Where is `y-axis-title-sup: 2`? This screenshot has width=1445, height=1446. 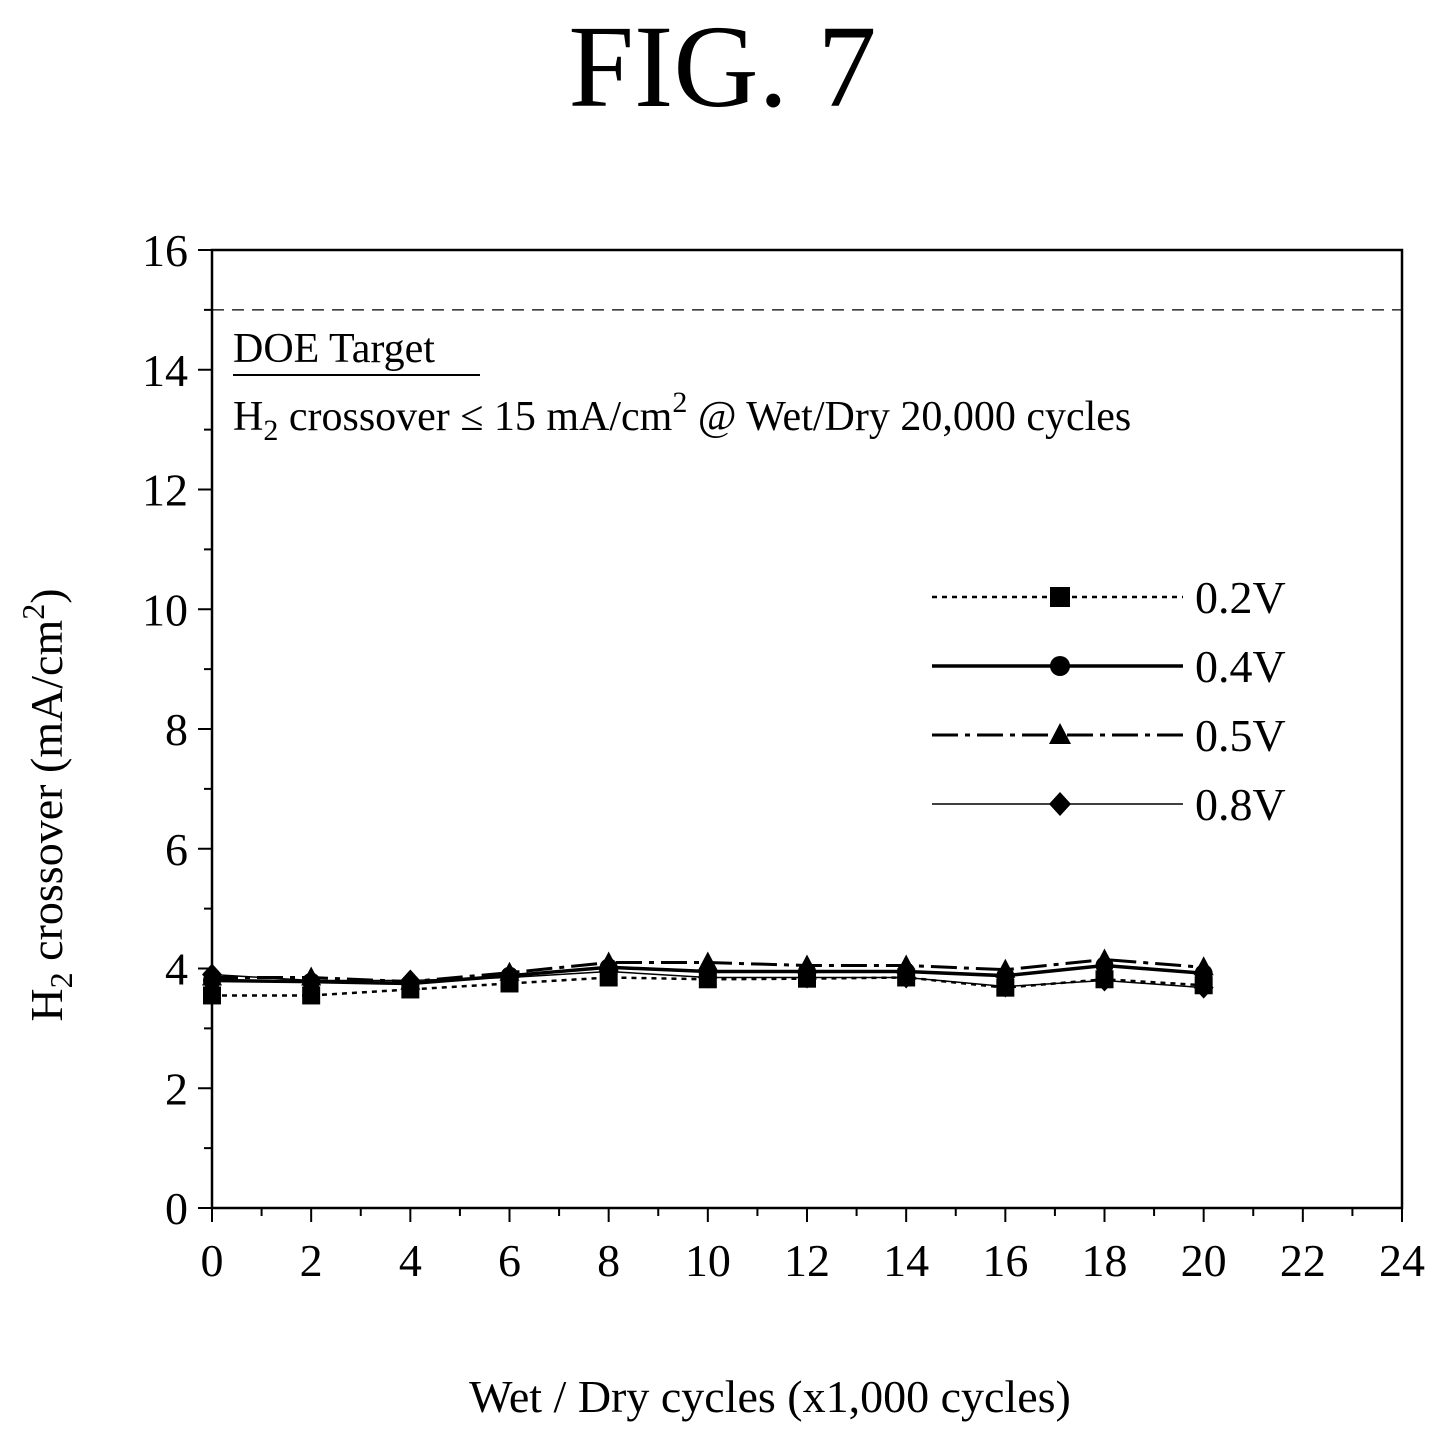
y-axis-title-sup: 2 is located at coordinates (33, 612).